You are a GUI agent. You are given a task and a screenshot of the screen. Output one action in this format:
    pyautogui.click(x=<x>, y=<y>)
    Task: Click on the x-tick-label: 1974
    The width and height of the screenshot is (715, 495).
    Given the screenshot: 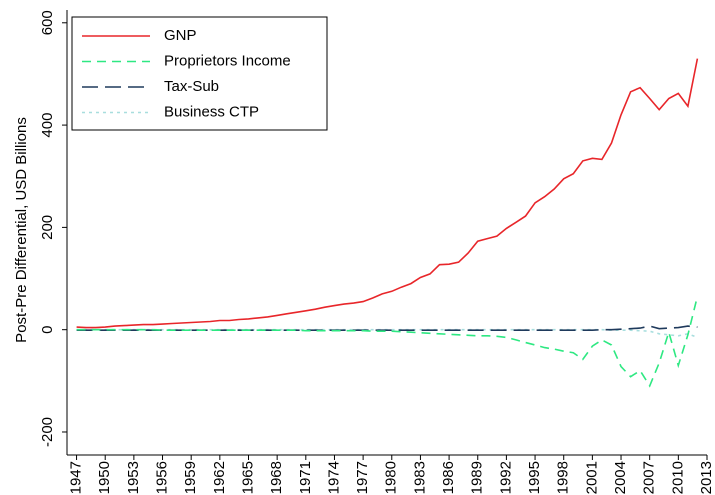 What is the action you would take?
    pyautogui.click(x=333, y=477)
    